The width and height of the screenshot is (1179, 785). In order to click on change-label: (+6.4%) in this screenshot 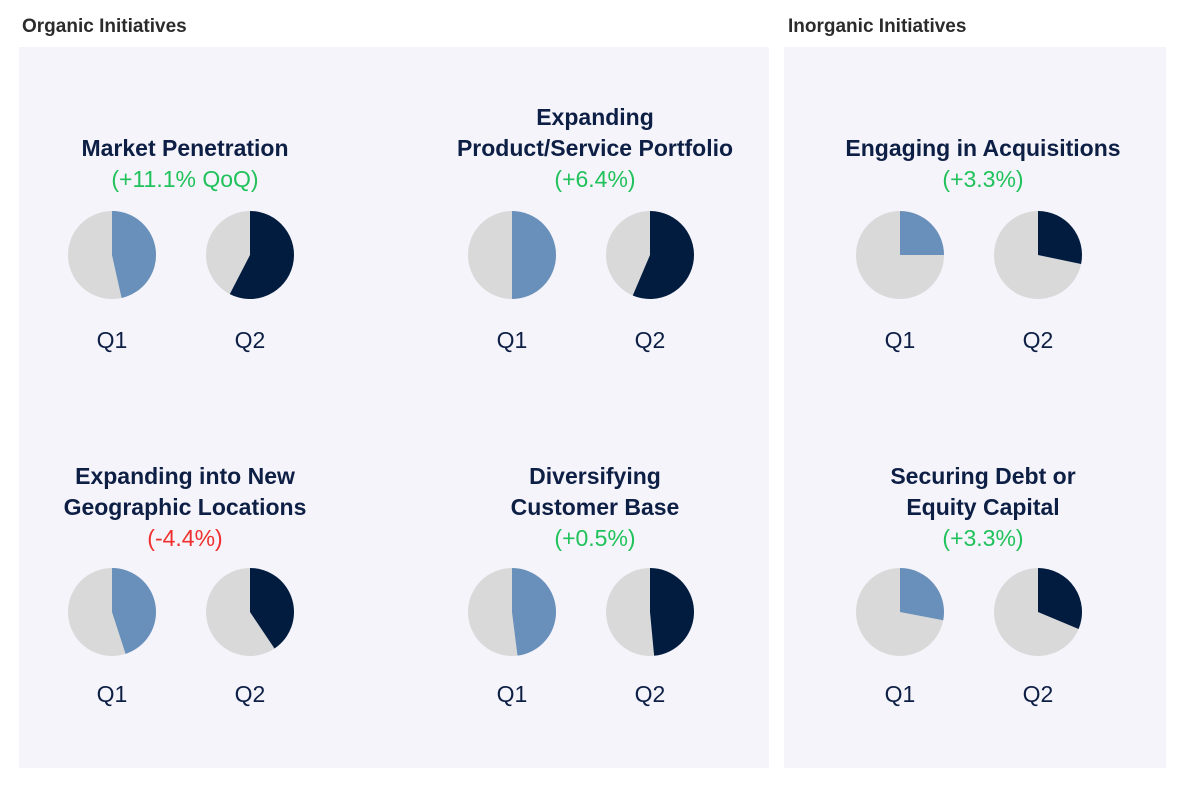, I will do `click(595, 179)`.